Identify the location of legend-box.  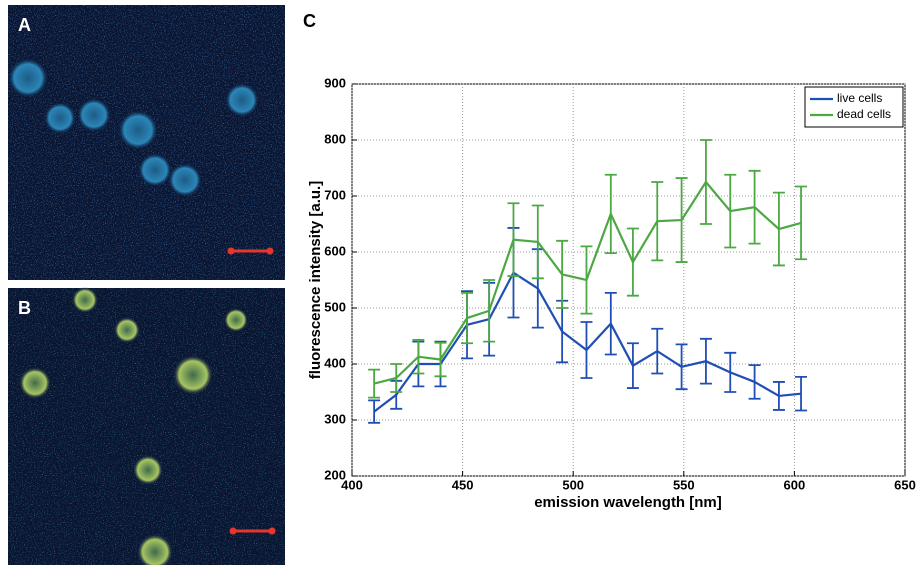
(854, 107).